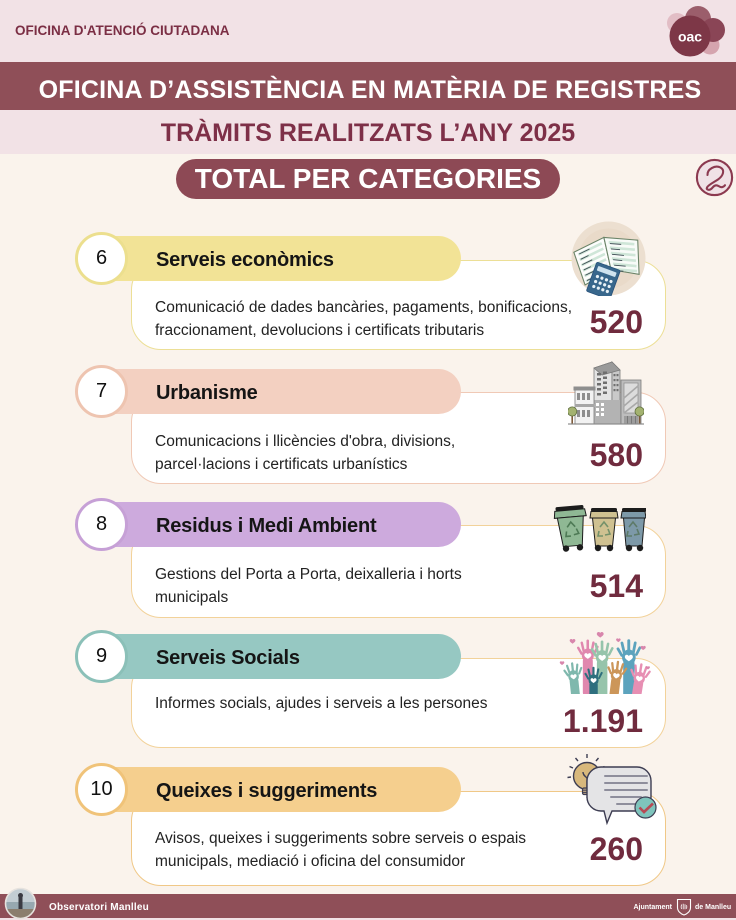  What do you see at coordinates (690, 37) in the screenshot?
I see `svg-text: oac` at bounding box center [690, 37].